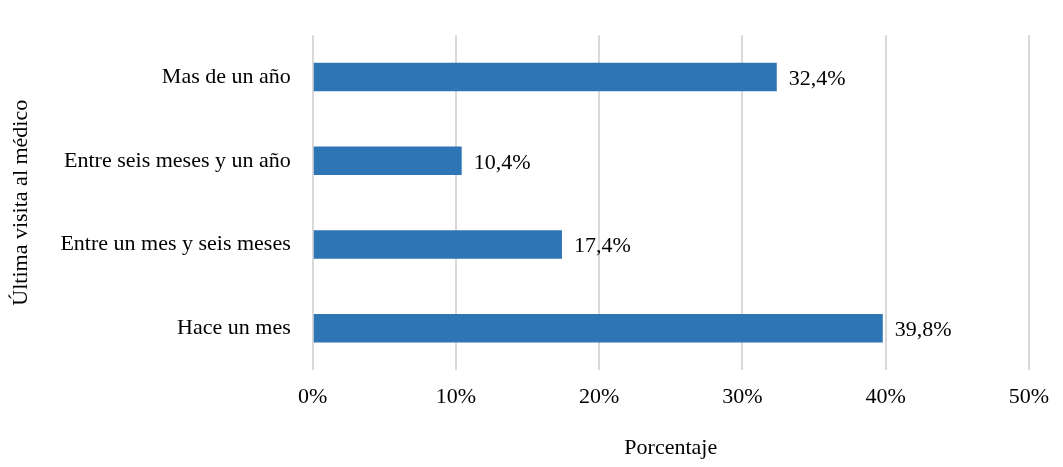 Image resolution: width=1063 pixels, height=467 pixels. Describe the element at coordinates (671, 446) in the screenshot. I see `x-axis-title: Porcentaje` at that location.